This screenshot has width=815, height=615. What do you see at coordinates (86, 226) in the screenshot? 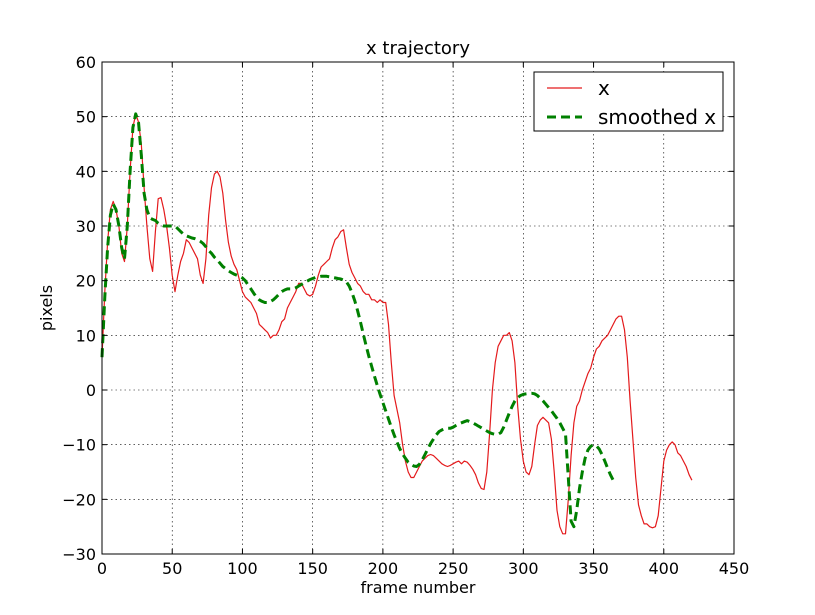
I see `y-tick-label: 30` at bounding box center [86, 226].